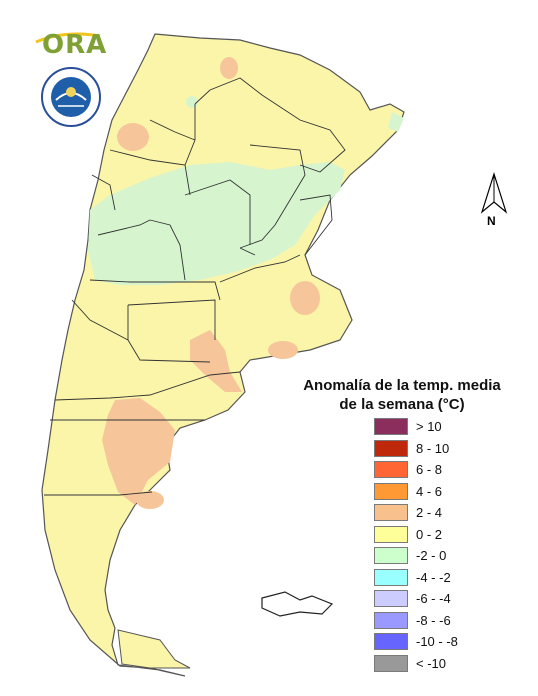 The width and height of the screenshot is (538, 696). Describe the element at coordinates (75, 45) in the screenshot. I see `ora-logo-text: ORA` at that location.